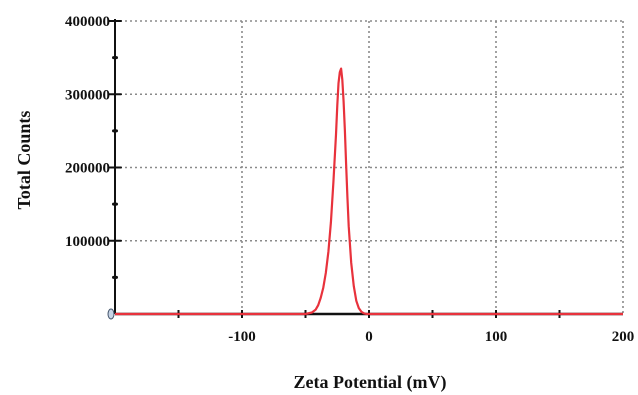  Describe the element at coordinates (242, 337) in the screenshot. I see `x-tick-label-0: -100` at that location.